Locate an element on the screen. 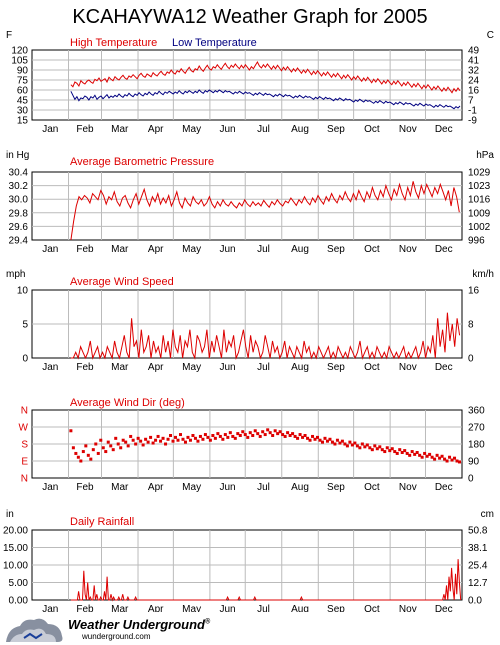  wind_dir-right-tick-label: 270 is located at coordinates (476, 428).